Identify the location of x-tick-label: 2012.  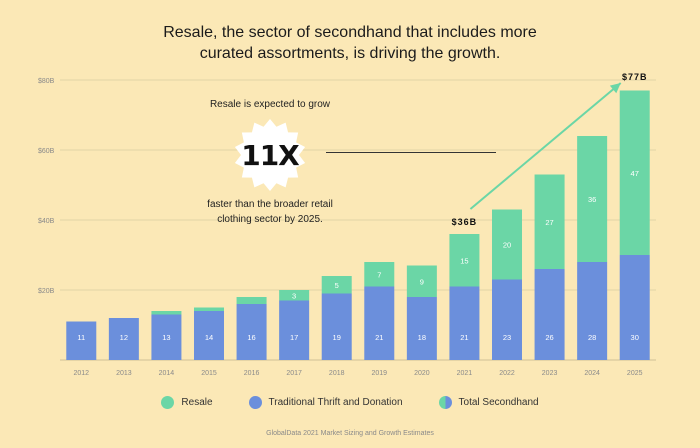
(81, 373).